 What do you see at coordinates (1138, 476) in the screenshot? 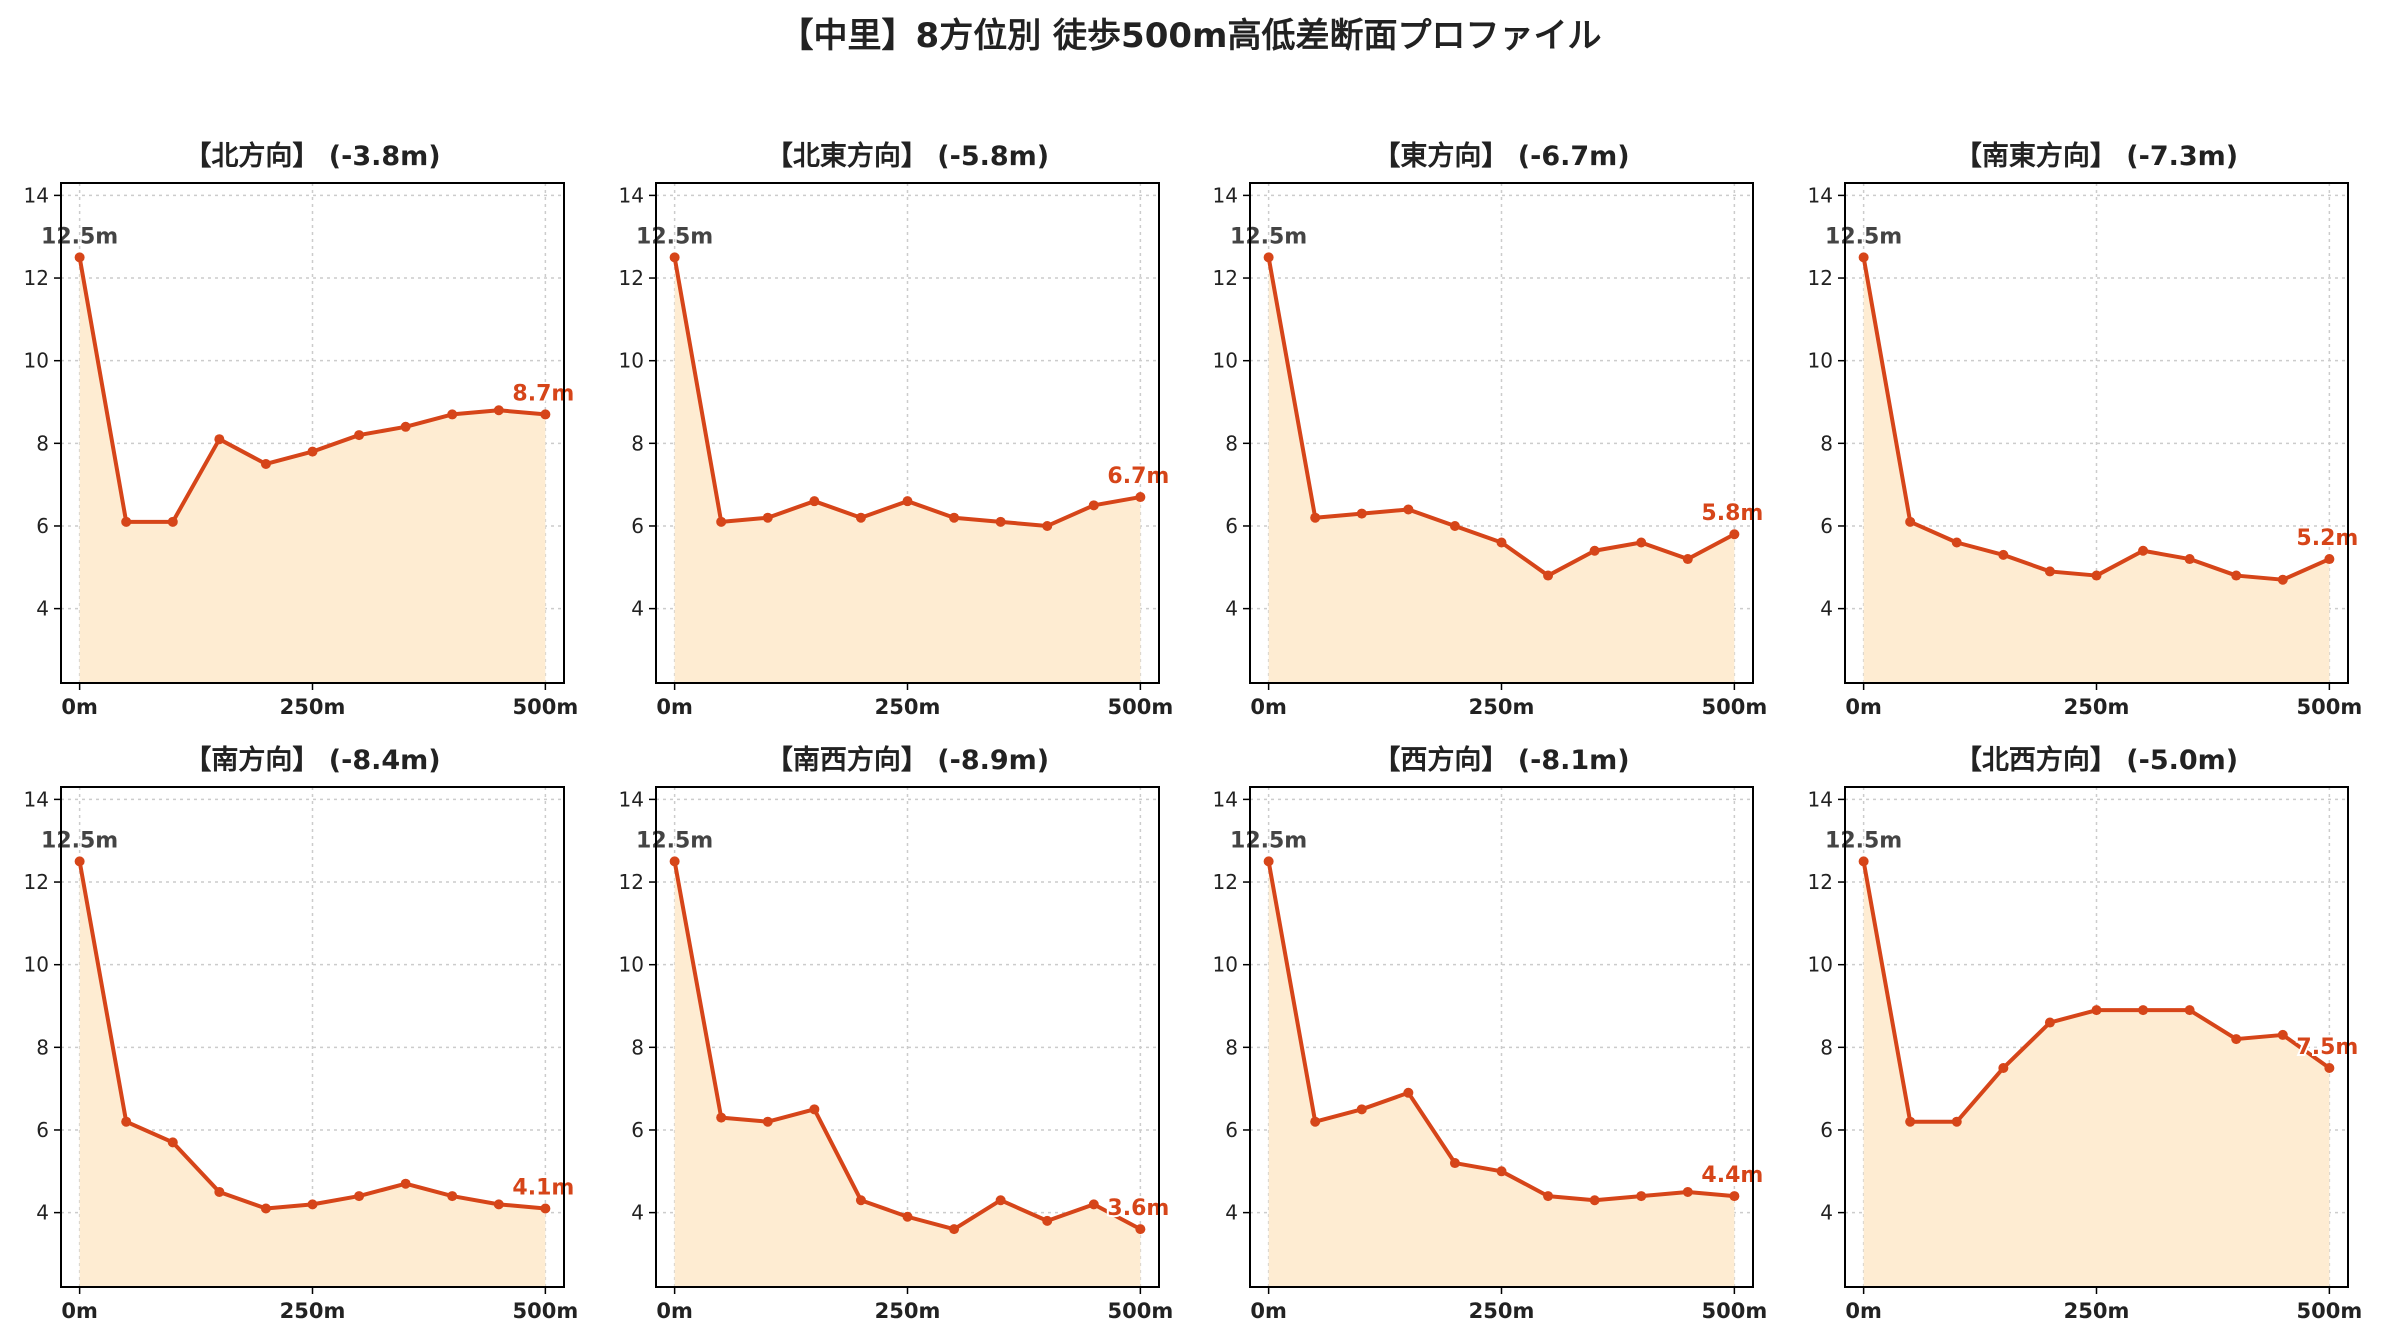
I see `end-label: 6.7m` at bounding box center [1138, 476].